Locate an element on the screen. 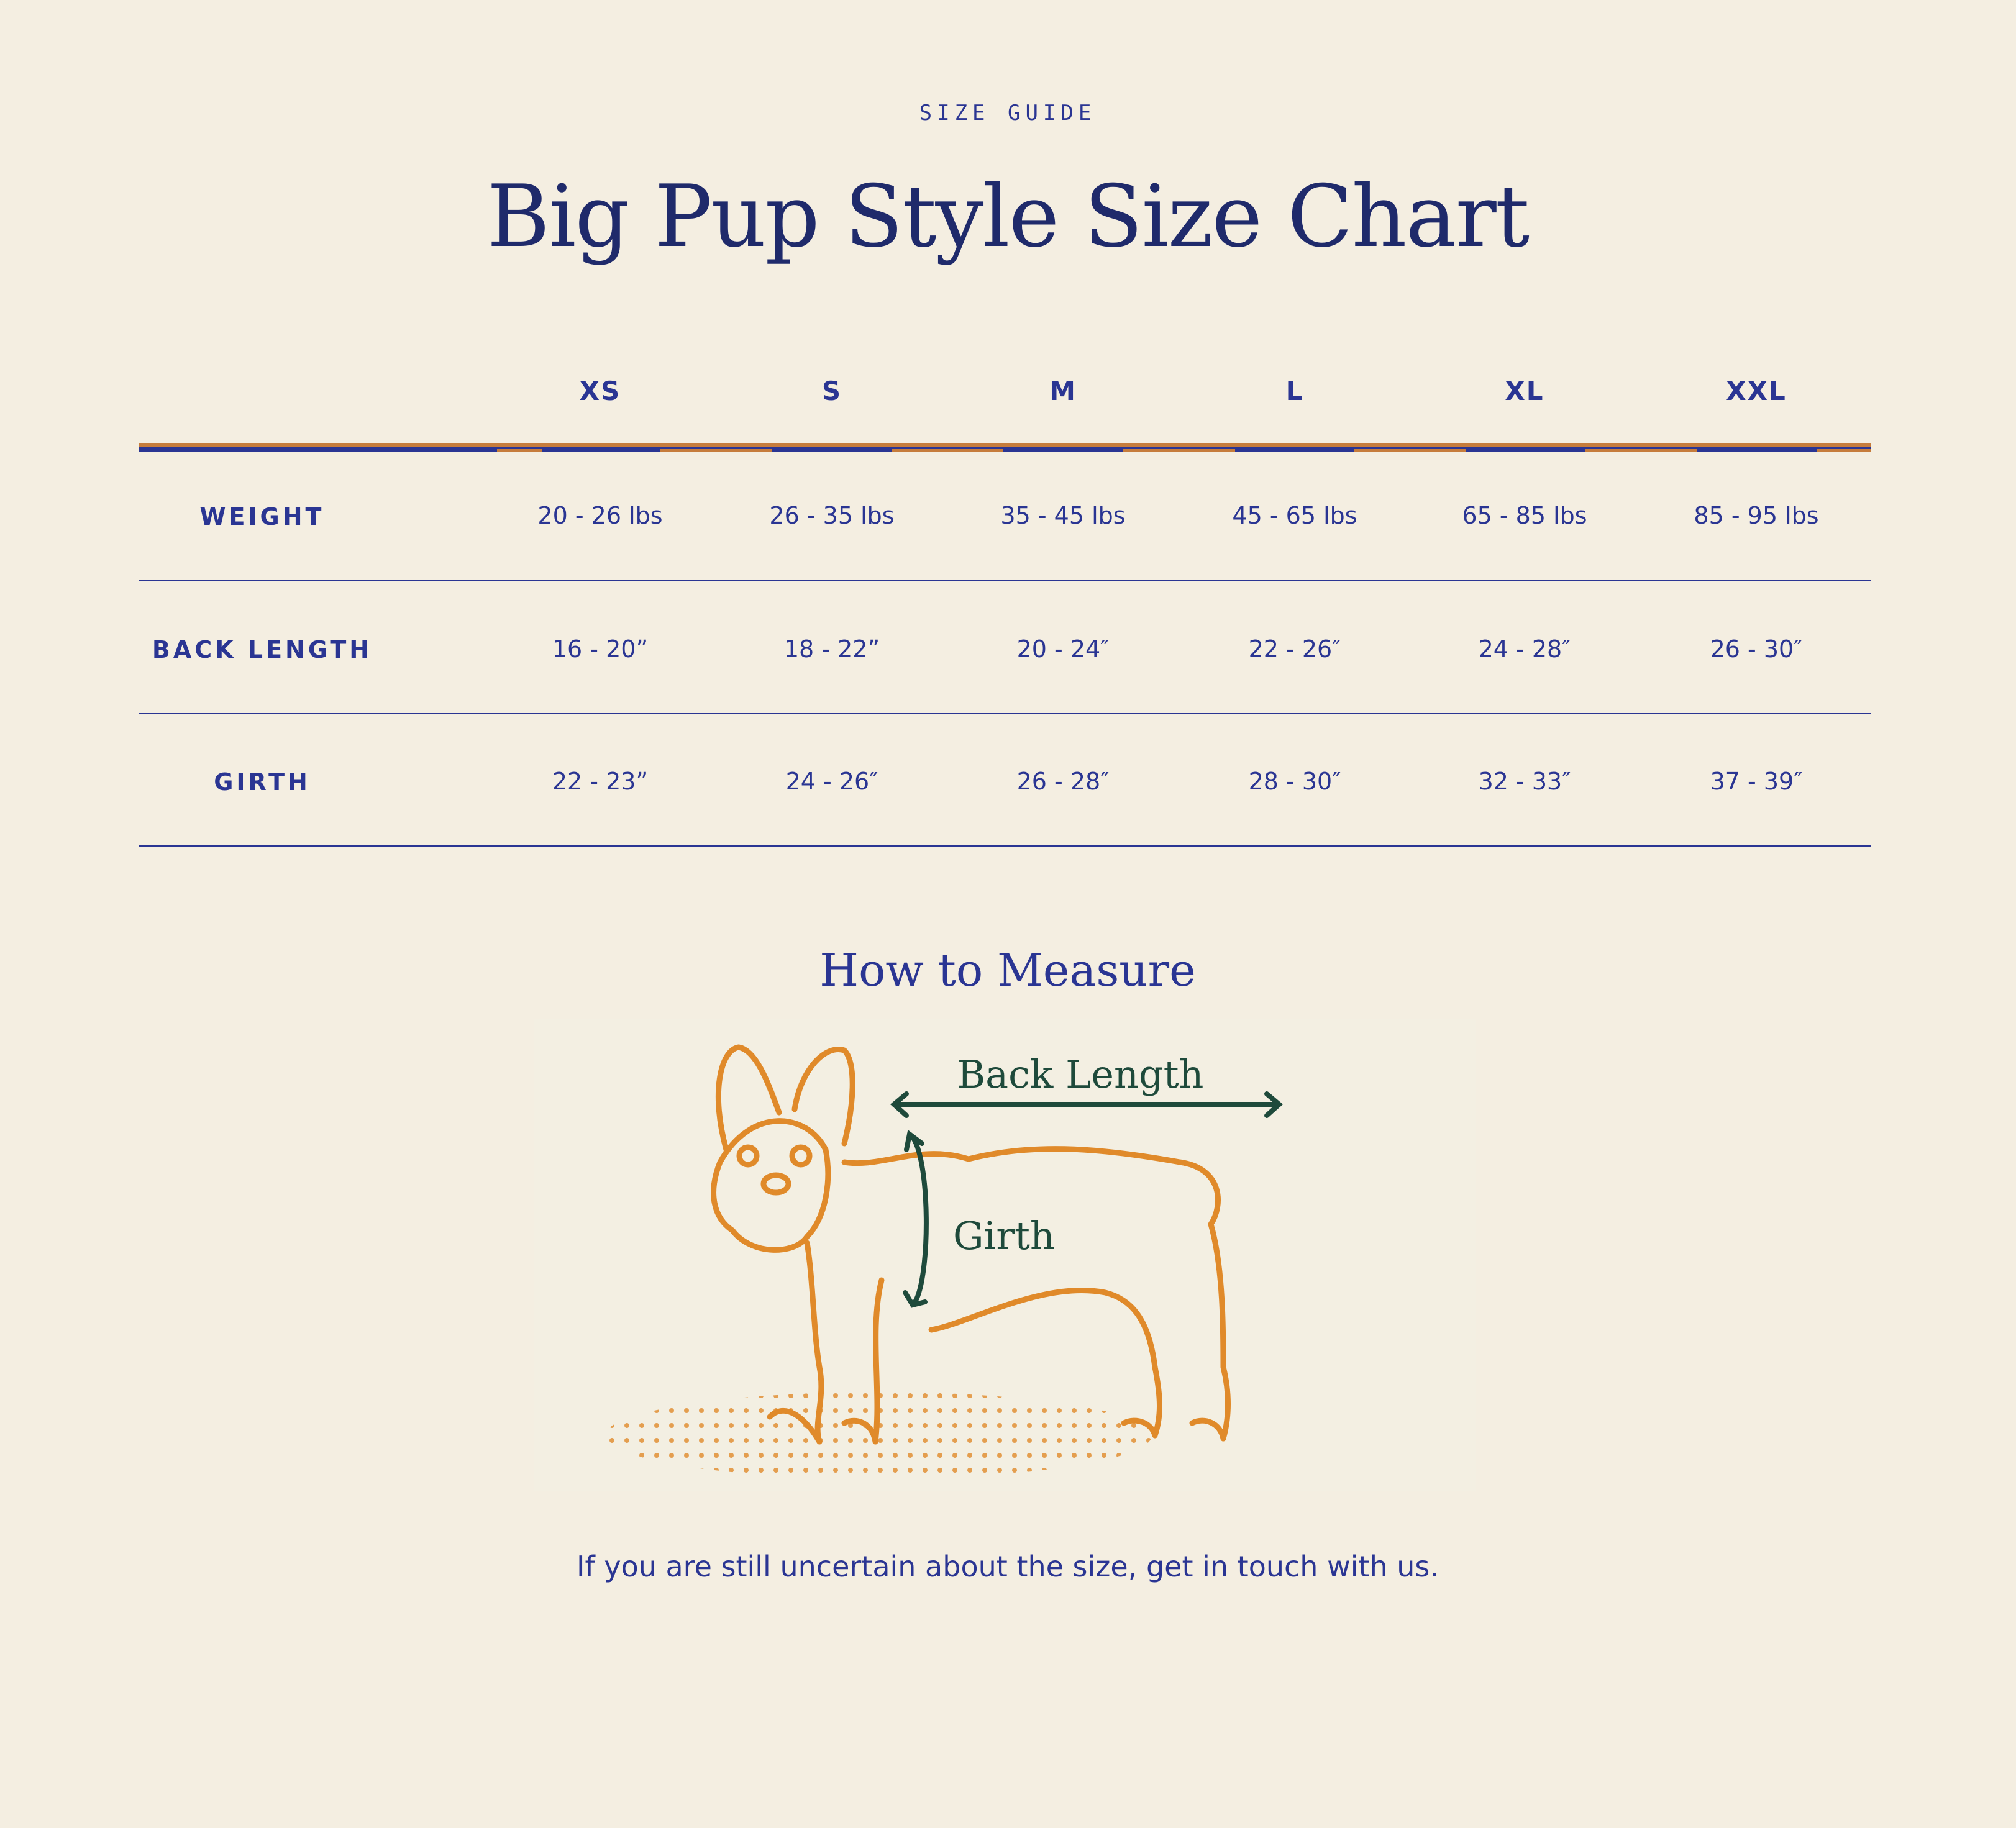 The image size is (2016, 1828). dog-measurement-illustration: Back Length Girth is located at coordinates (1005, 1255).